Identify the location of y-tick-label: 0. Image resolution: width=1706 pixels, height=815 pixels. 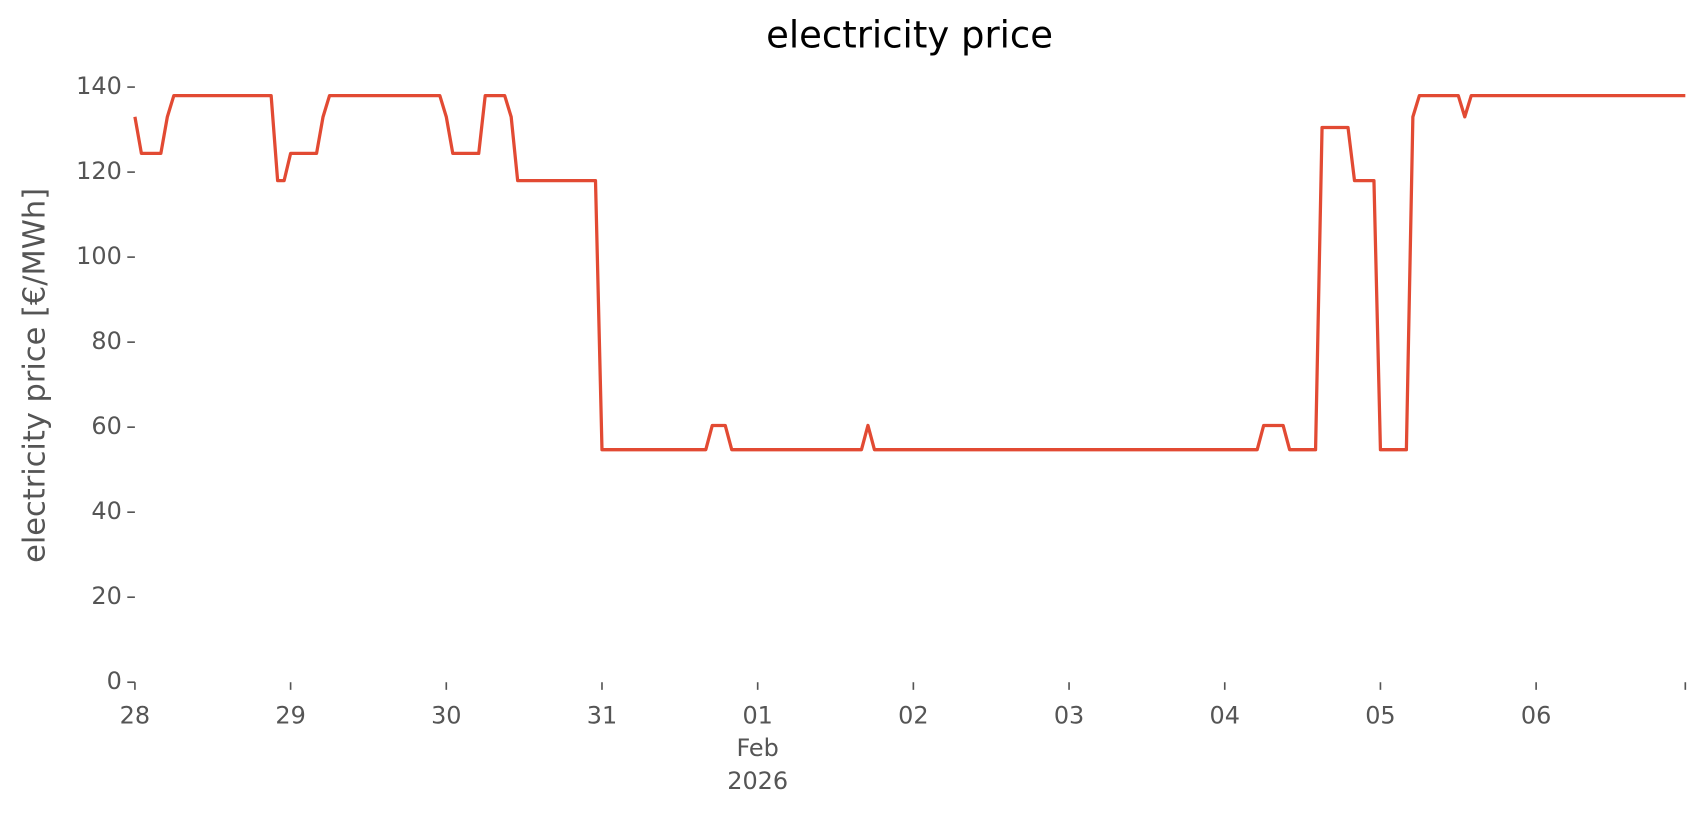
(114, 681).